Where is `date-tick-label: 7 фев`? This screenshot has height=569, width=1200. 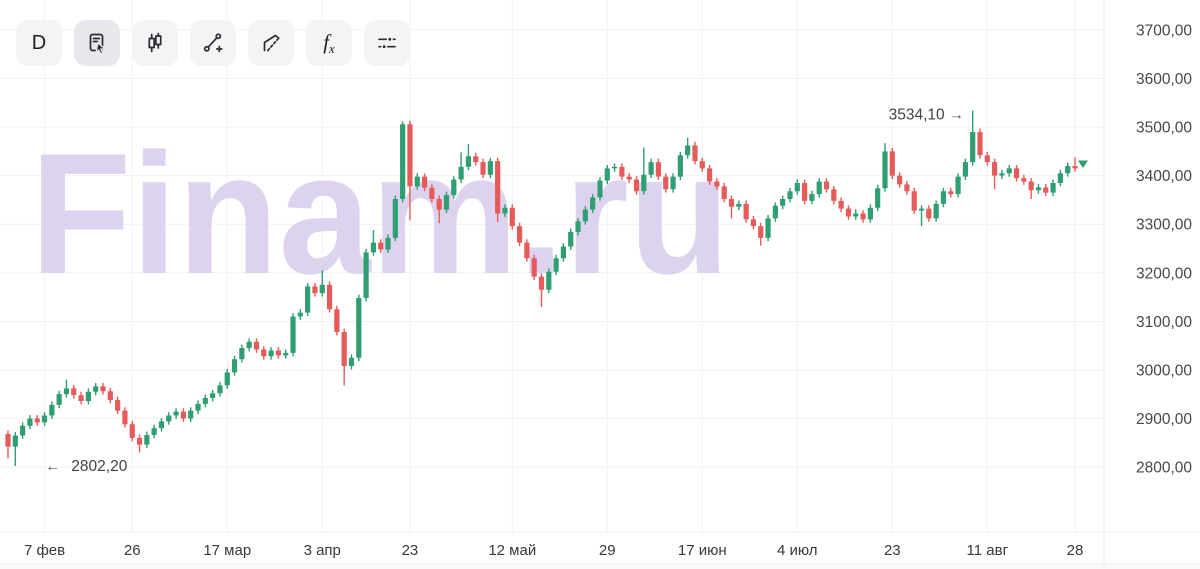 date-tick-label: 7 фев is located at coordinates (44, 550).